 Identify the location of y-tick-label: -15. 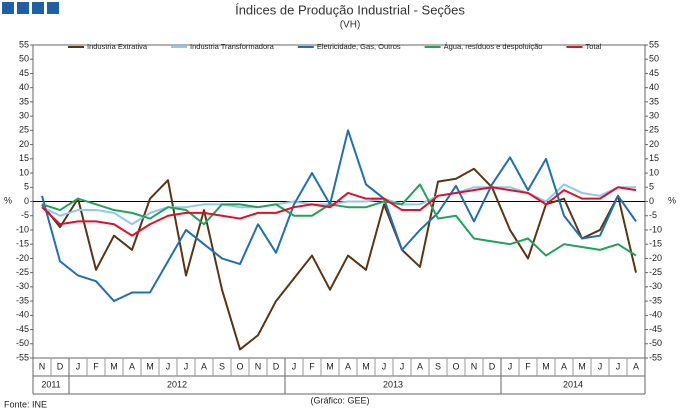
(22, 244).